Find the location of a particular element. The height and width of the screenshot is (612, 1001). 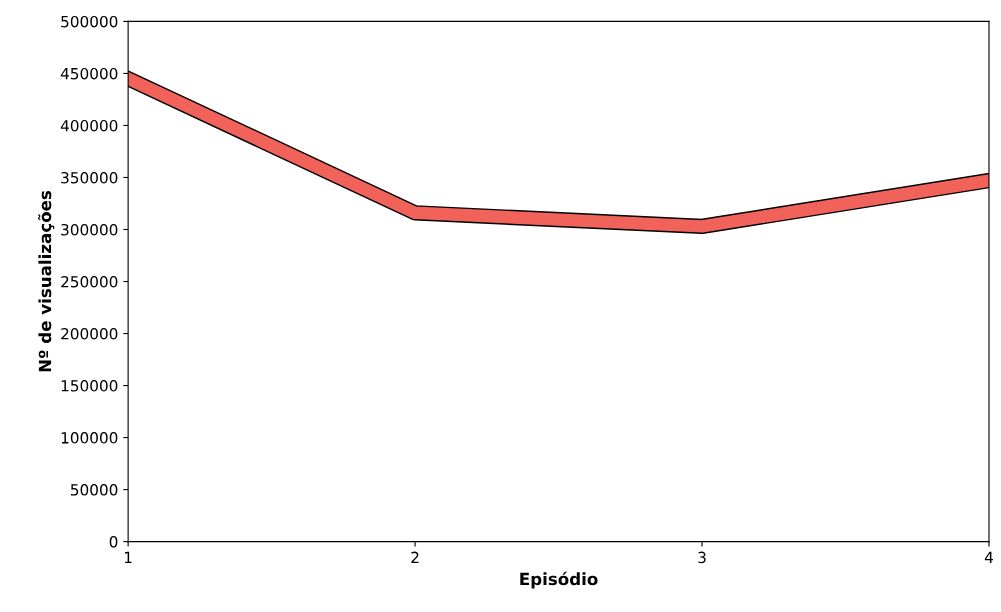

y-tick-label: 100000 is located at coordinates (89, 438).